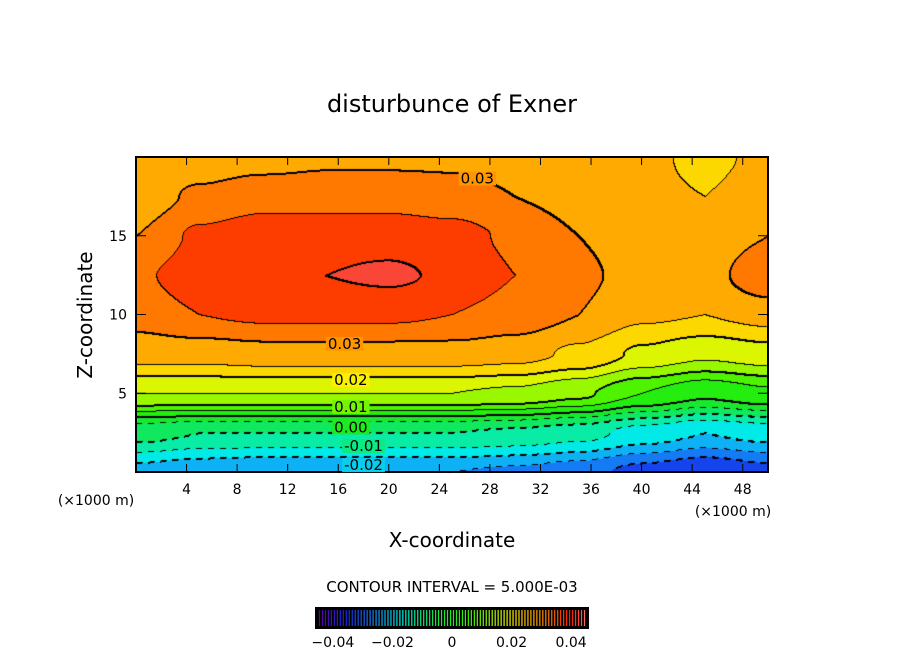 This screenshot has width=904, height=654. Describe the element at coordinates (392, 643) in the screenshot. I see `colorbar-tick-label: −0.02` at that location.